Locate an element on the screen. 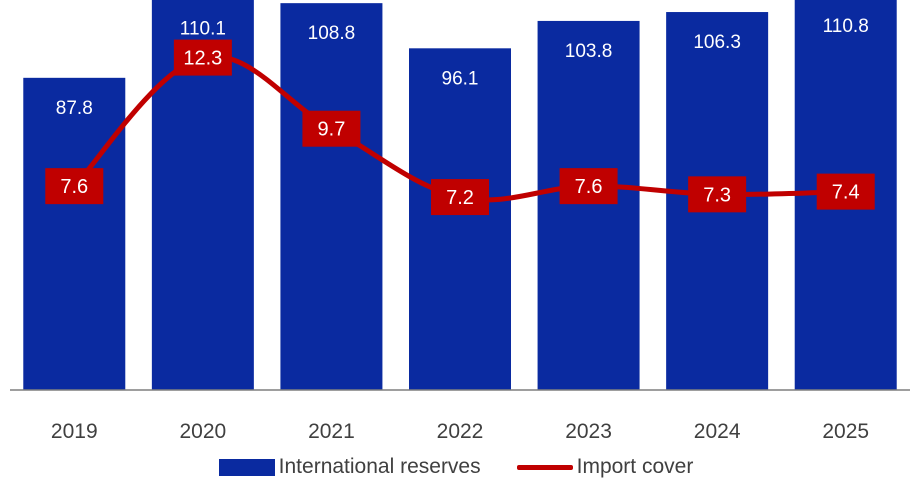  import-cover-point-2023: 7.6 is located at coordinates (588, 186).